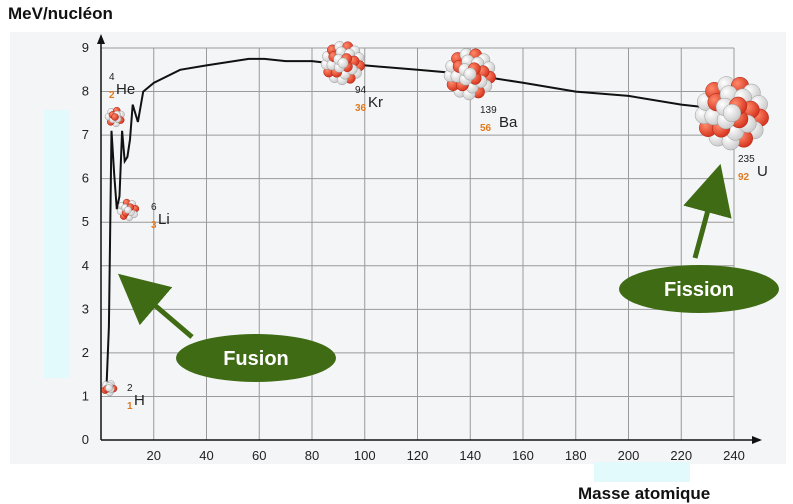 The height and width of the screenshot is (504, 793). I want to click on annotation-oval-fission, so click(699, 289).